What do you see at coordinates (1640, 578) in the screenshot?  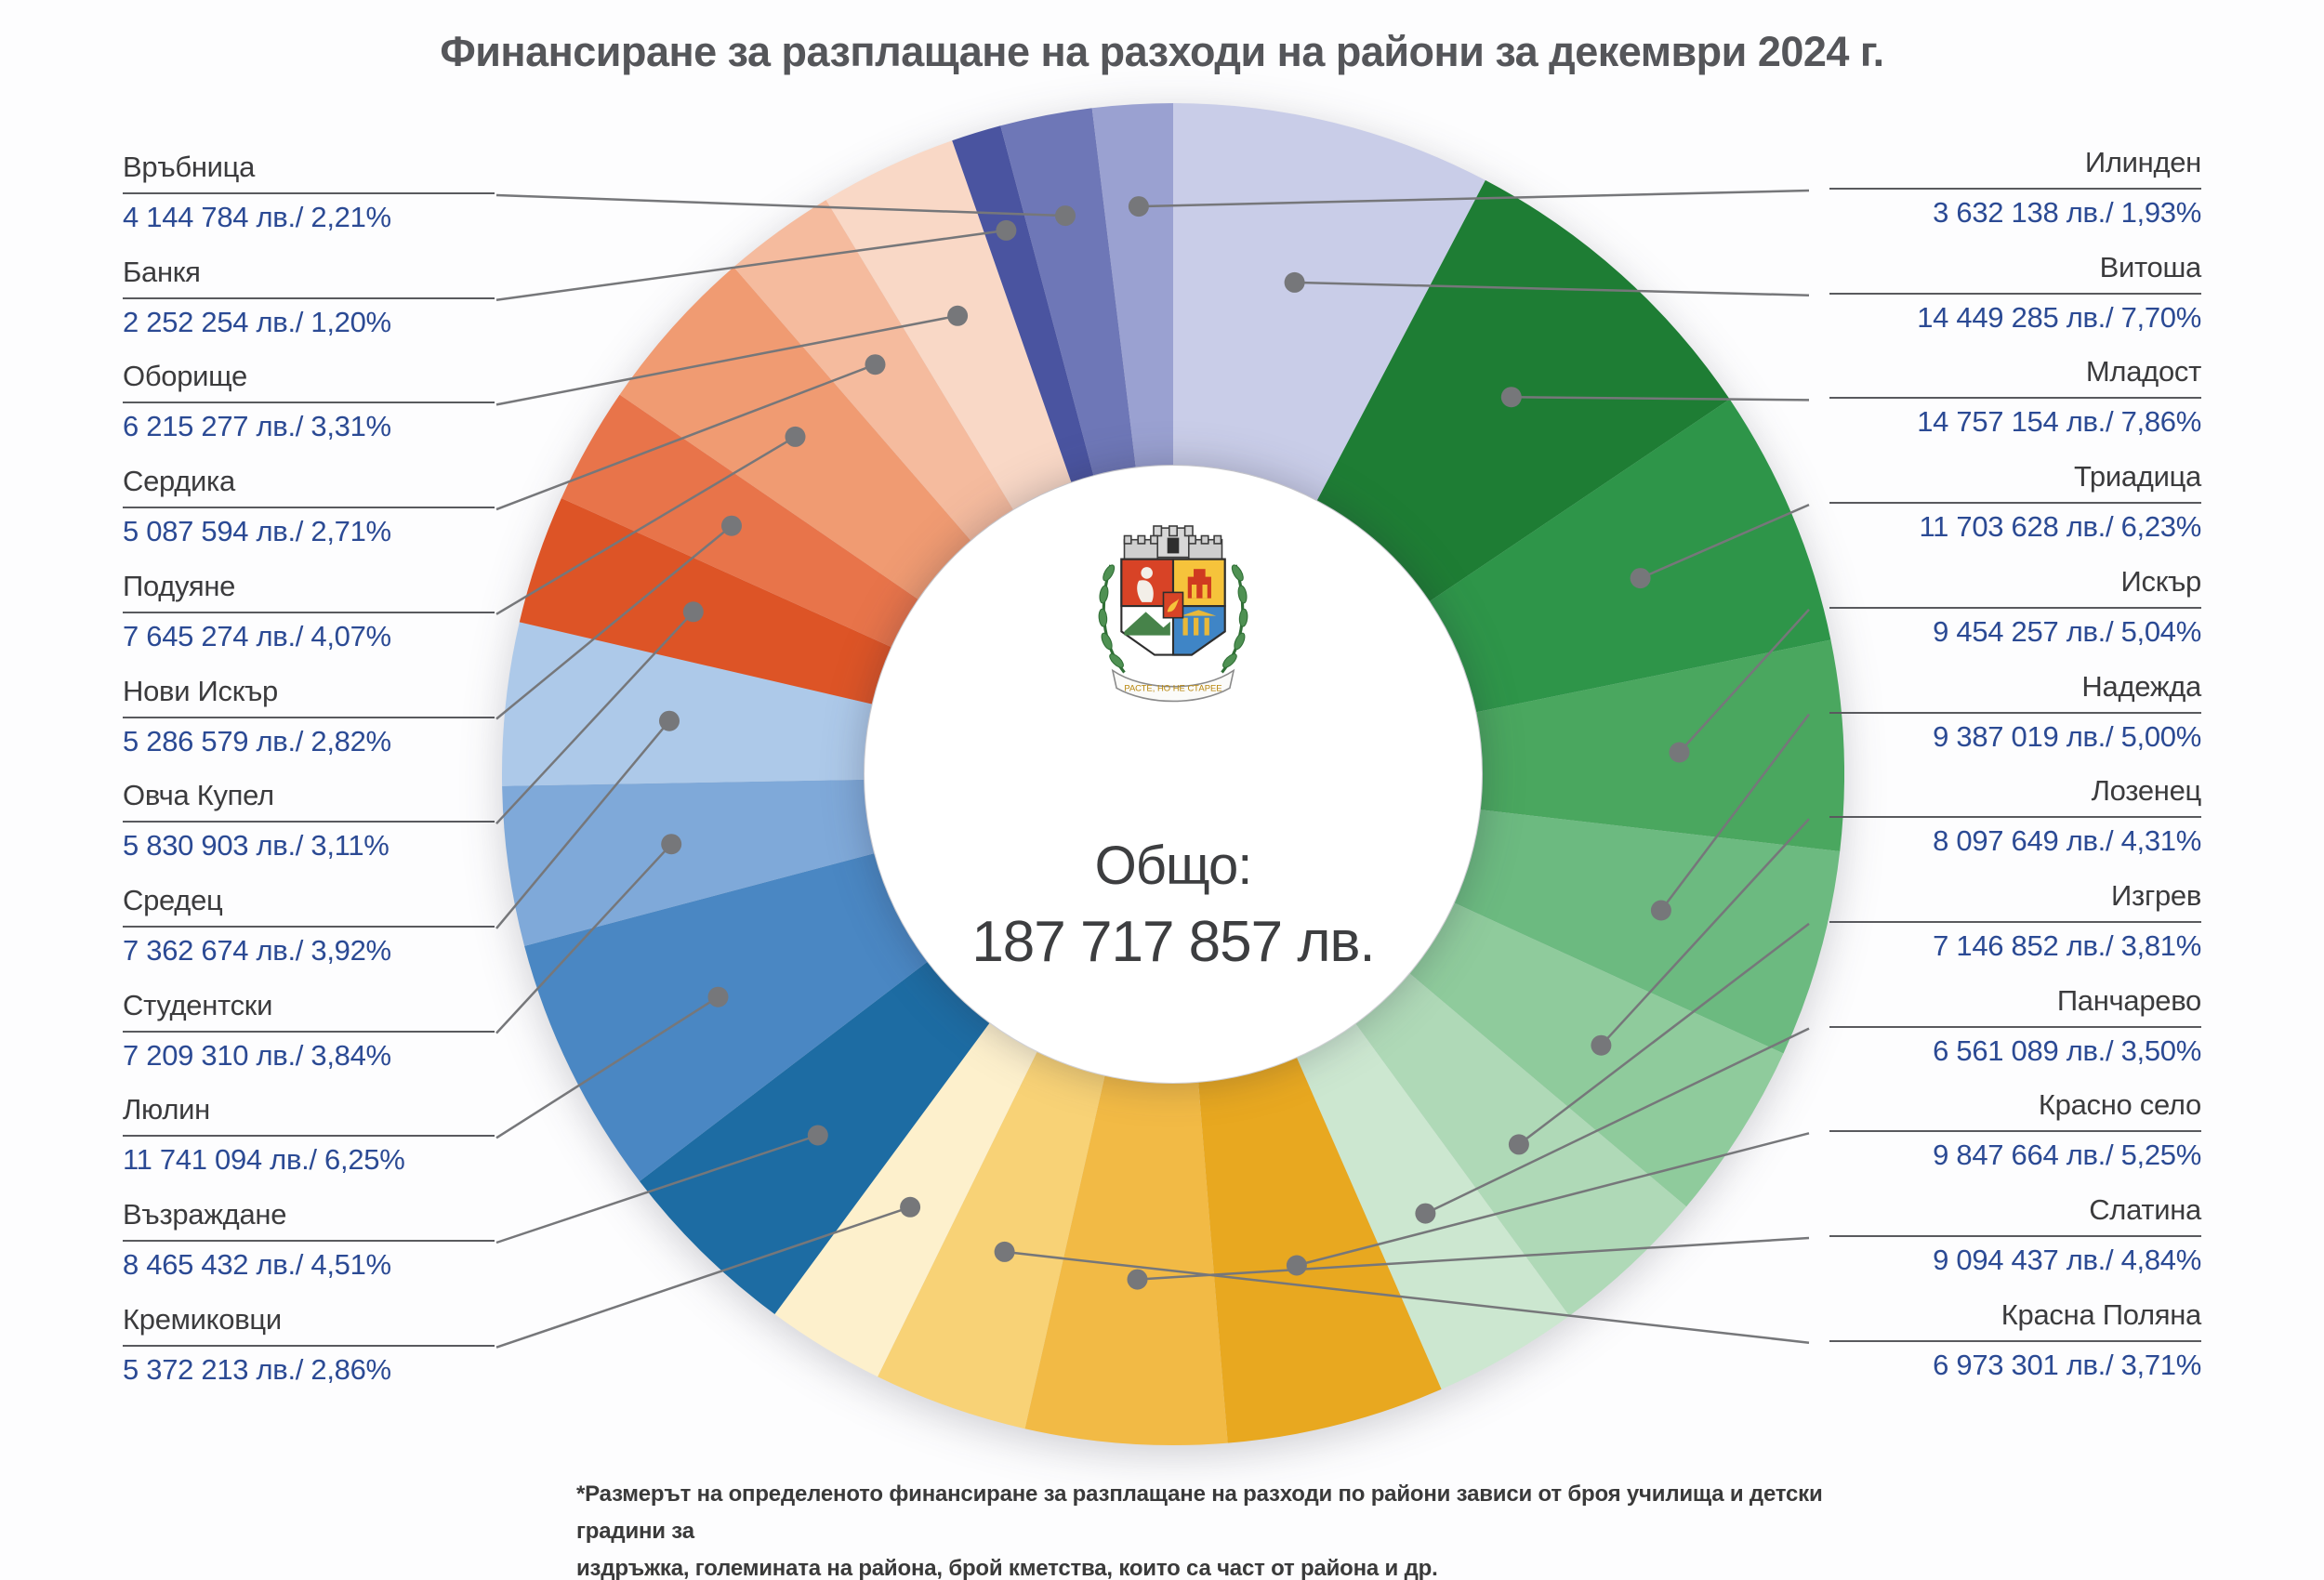 I see `leader-dot-Триадица` at bounding box center [1640, 578].